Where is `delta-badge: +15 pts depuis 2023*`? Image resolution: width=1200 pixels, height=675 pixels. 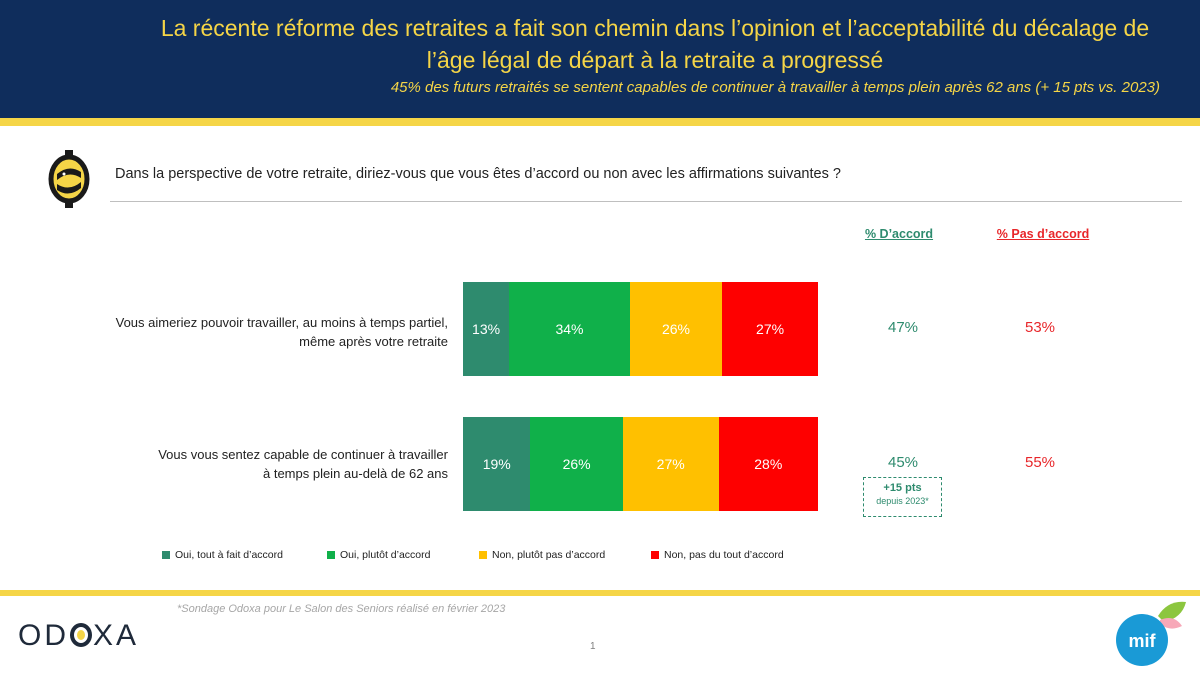
delta-badge: +15 pts depuis 2023* is located at coordinates (902, 497).